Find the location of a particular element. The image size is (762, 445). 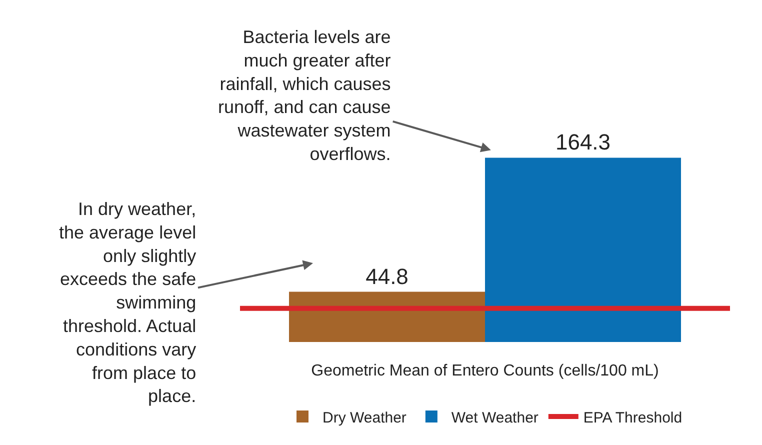

legend-label: EPA Threshold is located at coordinates (632, 417).